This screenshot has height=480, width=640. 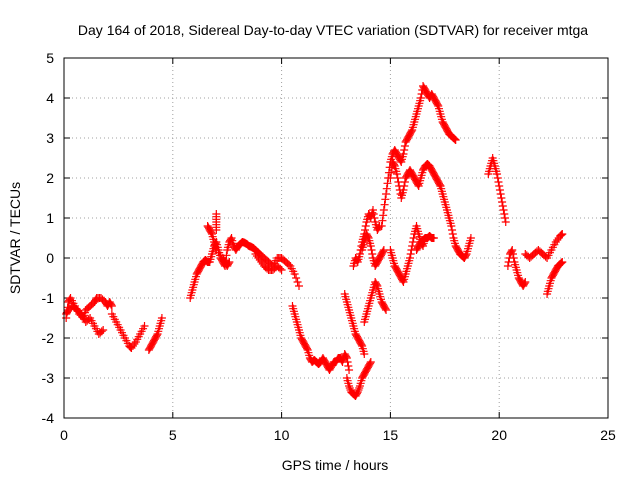 What do you see at coordinates (48, 378) in the screenshot?
I see `y-tick-label: -3` at bounding box center [48, 378].